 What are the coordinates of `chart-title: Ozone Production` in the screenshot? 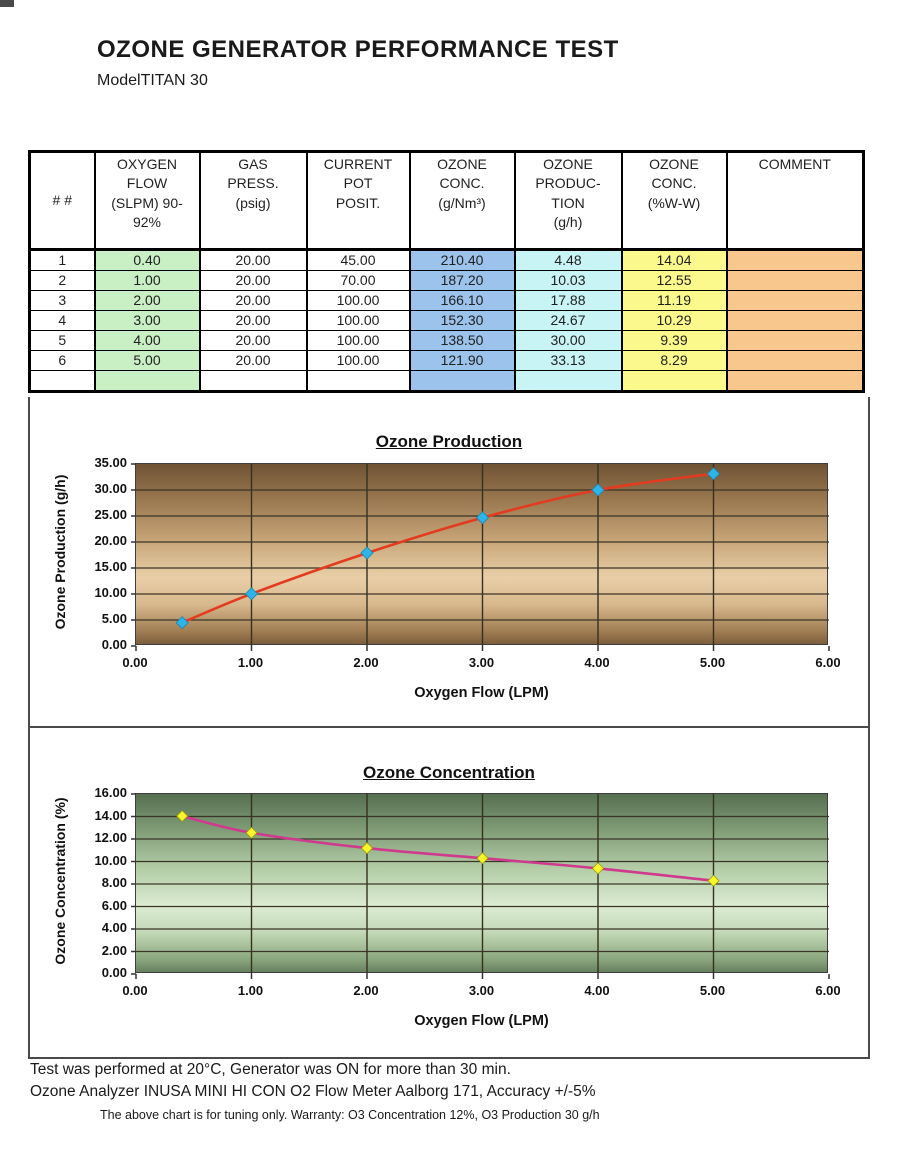 It's located at (449, 442).